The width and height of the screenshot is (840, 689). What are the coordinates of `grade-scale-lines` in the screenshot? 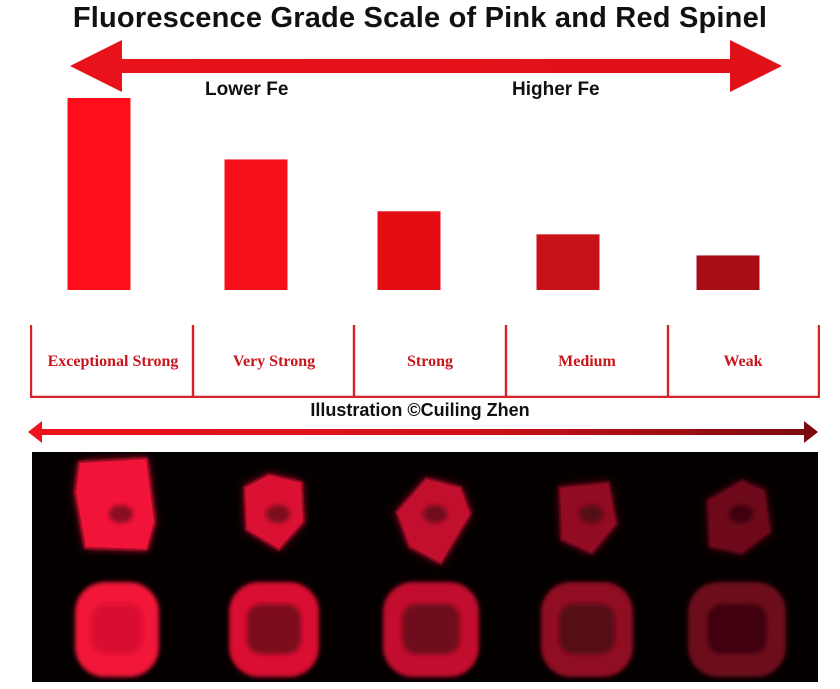 It's located at (425, 361).